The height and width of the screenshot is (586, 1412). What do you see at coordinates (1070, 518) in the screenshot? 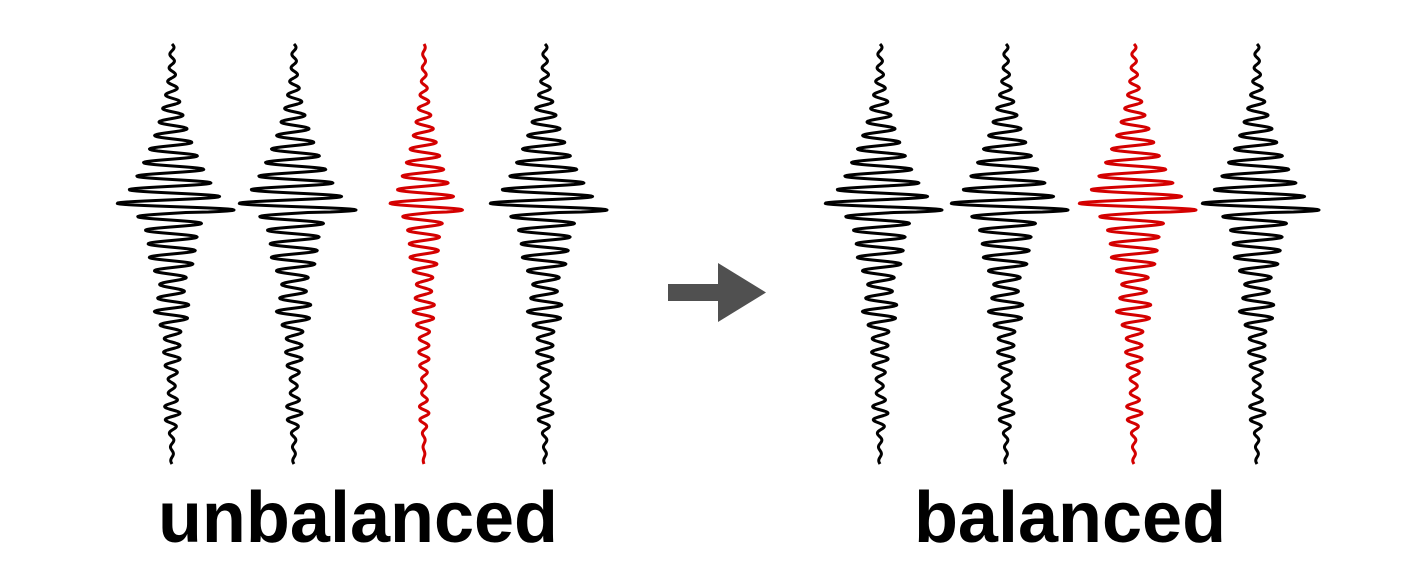
I see `balanced-label: balanced` at bounding box center [1070, 518].